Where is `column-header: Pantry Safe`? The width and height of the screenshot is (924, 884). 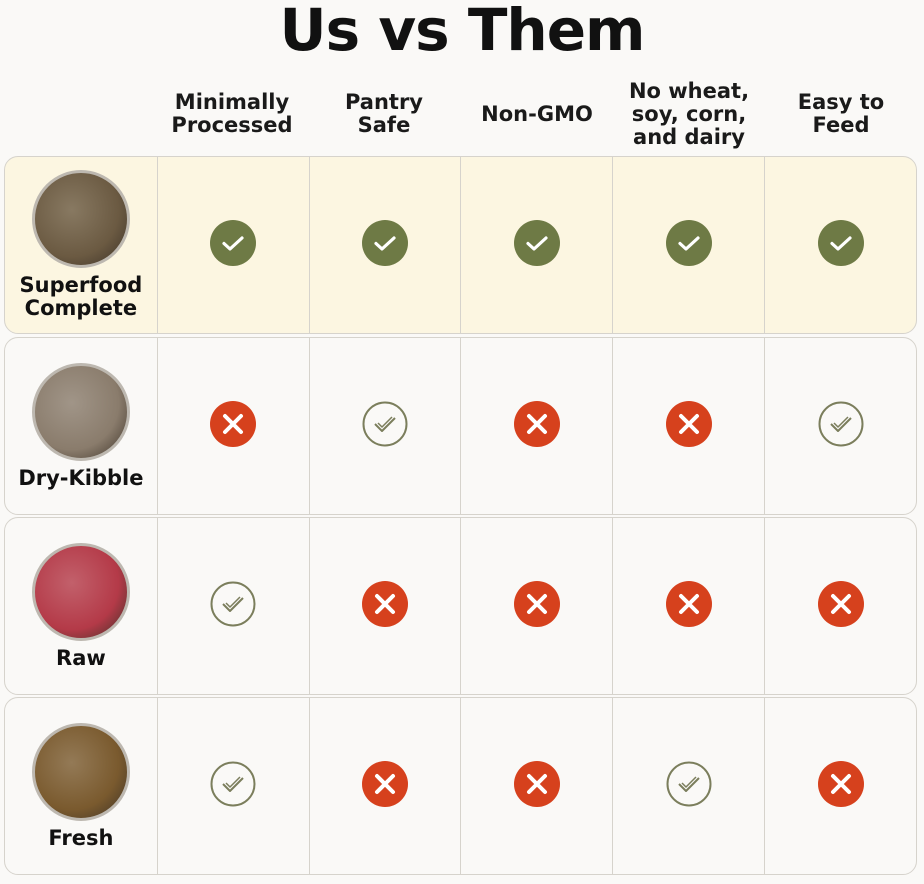 column-header: Pantry Safe is located at coordinates (384, 113).